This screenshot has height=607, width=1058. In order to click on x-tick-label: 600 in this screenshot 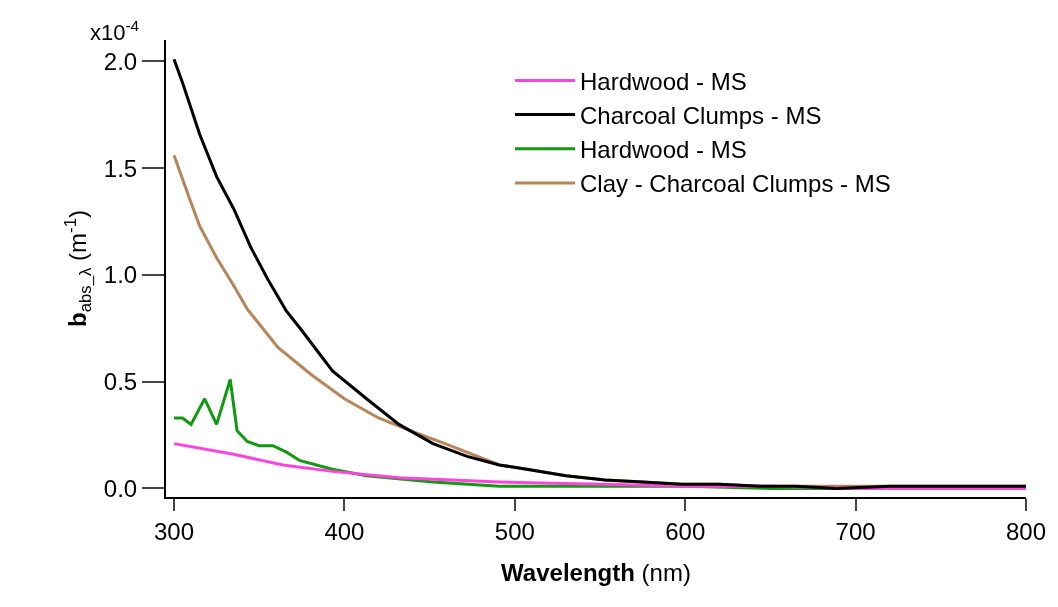, I will do `click(685, 531)`.